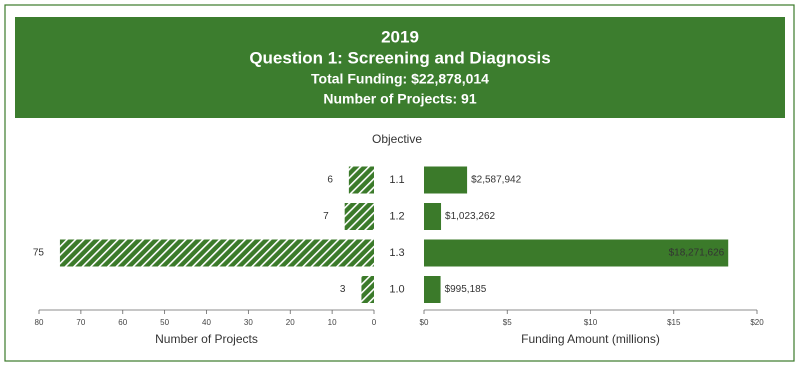  What do you see at coordinates (39, 253) in the screenshot?
I see `value-label: 75` at bounding box center [39, 253].